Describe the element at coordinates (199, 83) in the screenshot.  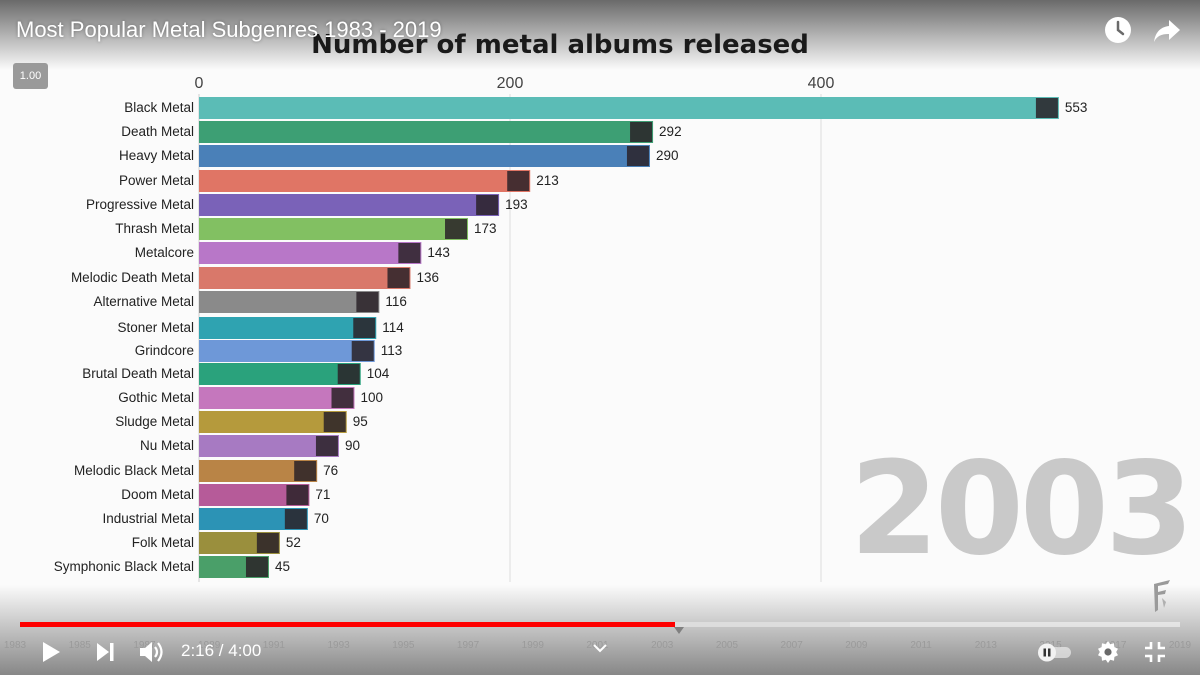
I see `x-tick-label: 0` at that location.